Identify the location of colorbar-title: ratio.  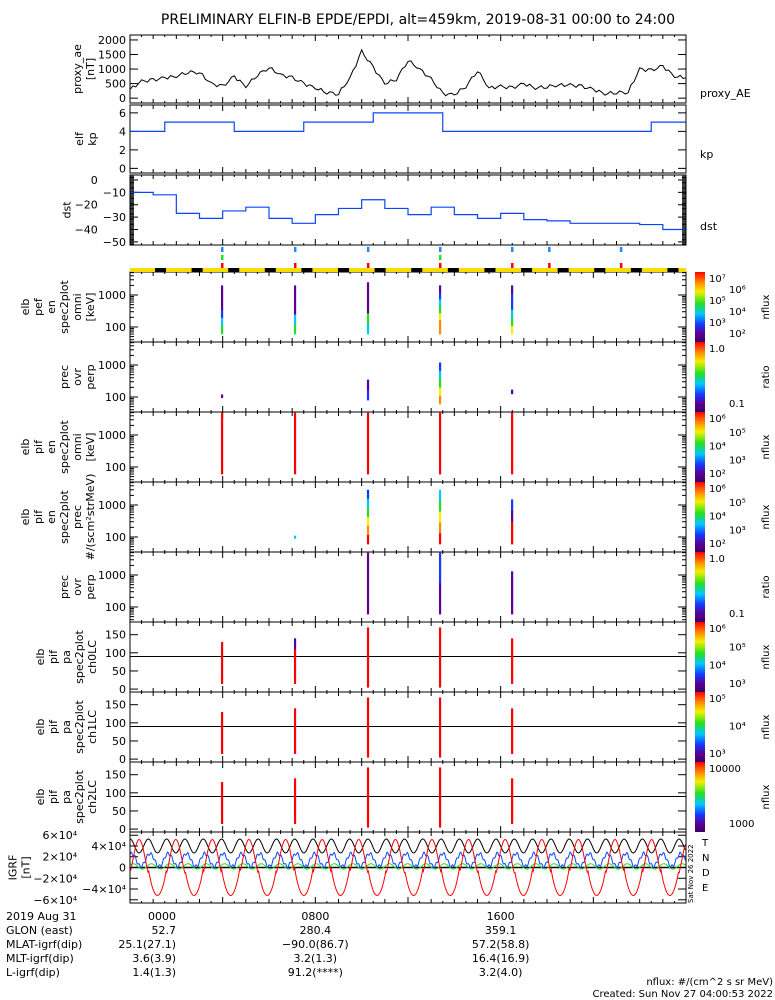
(766, 586).